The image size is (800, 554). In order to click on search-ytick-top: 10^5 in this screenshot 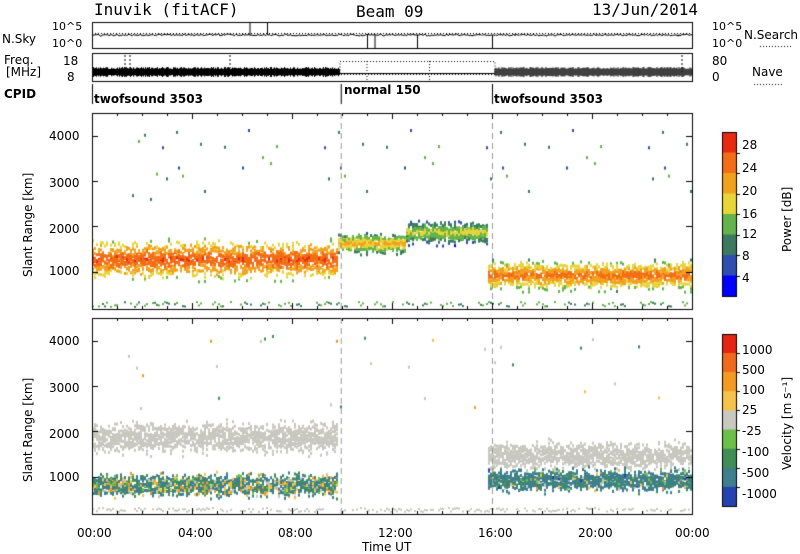, I will do `click(727, 26)`.